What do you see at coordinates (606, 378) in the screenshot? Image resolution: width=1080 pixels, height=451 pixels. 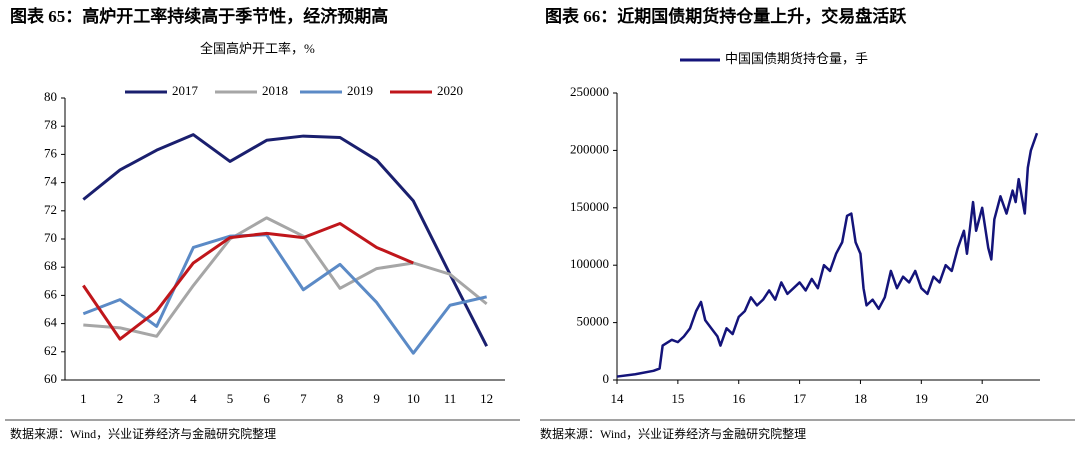 I see `y-tick-label: 0` at bounding box center [606, 378].